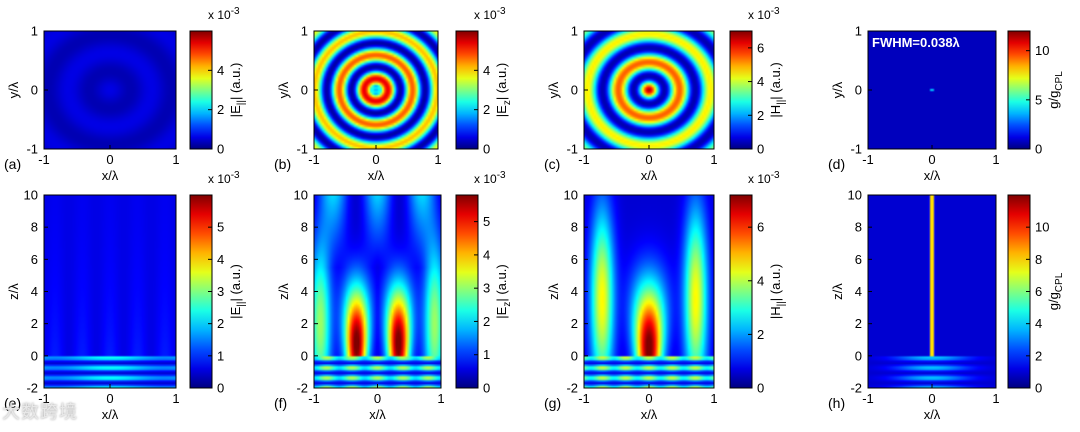 Image resolution: width=1080 pixels, height=432 pixels. I want to click on panel-tag: (c), so click(552, 164).